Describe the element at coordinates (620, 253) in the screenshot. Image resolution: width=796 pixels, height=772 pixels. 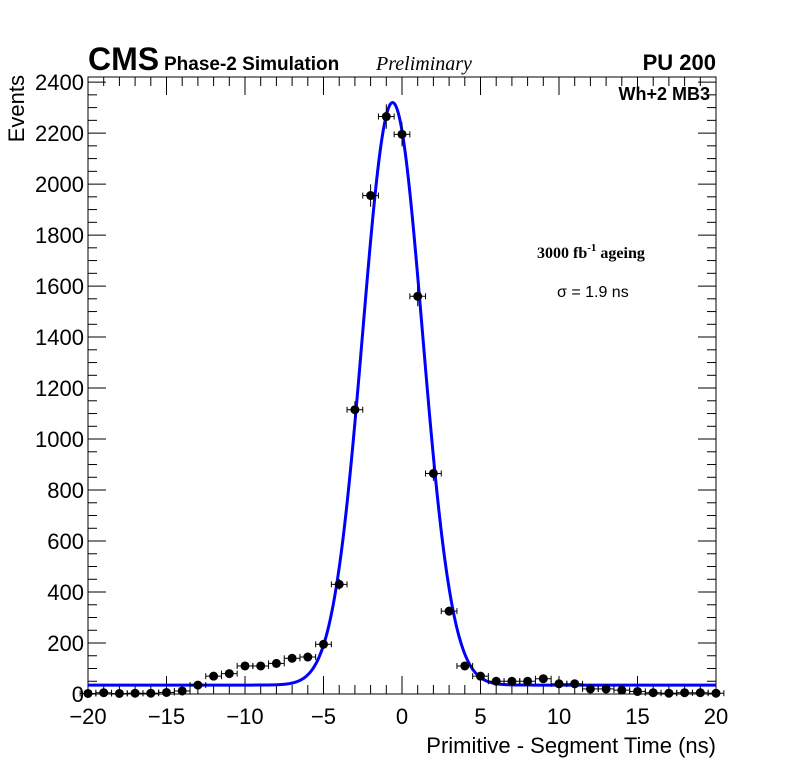
I see `ageing-tail: ageing` at that location.